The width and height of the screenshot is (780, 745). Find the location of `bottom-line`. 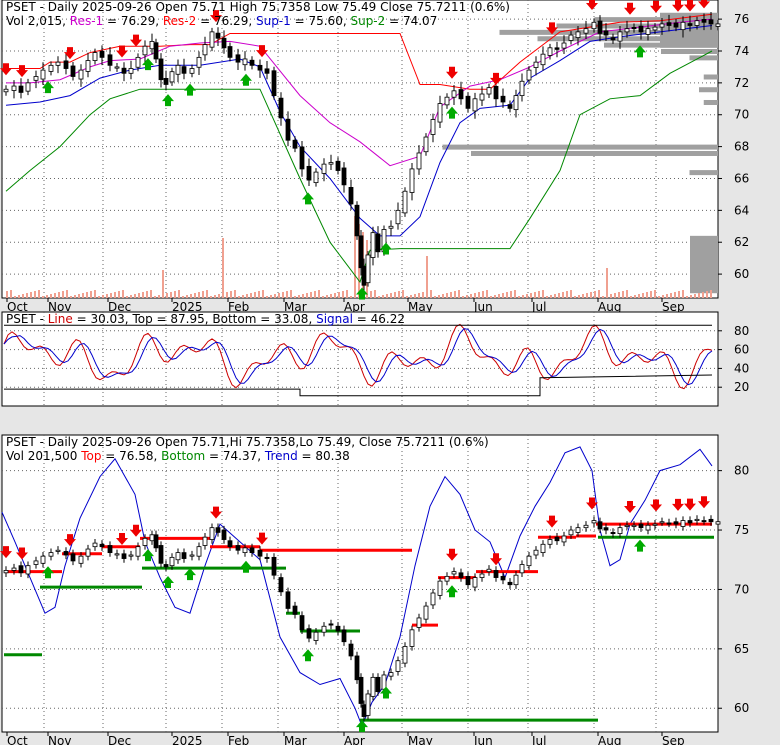

bottom-line is located at coordinates (358, 385).